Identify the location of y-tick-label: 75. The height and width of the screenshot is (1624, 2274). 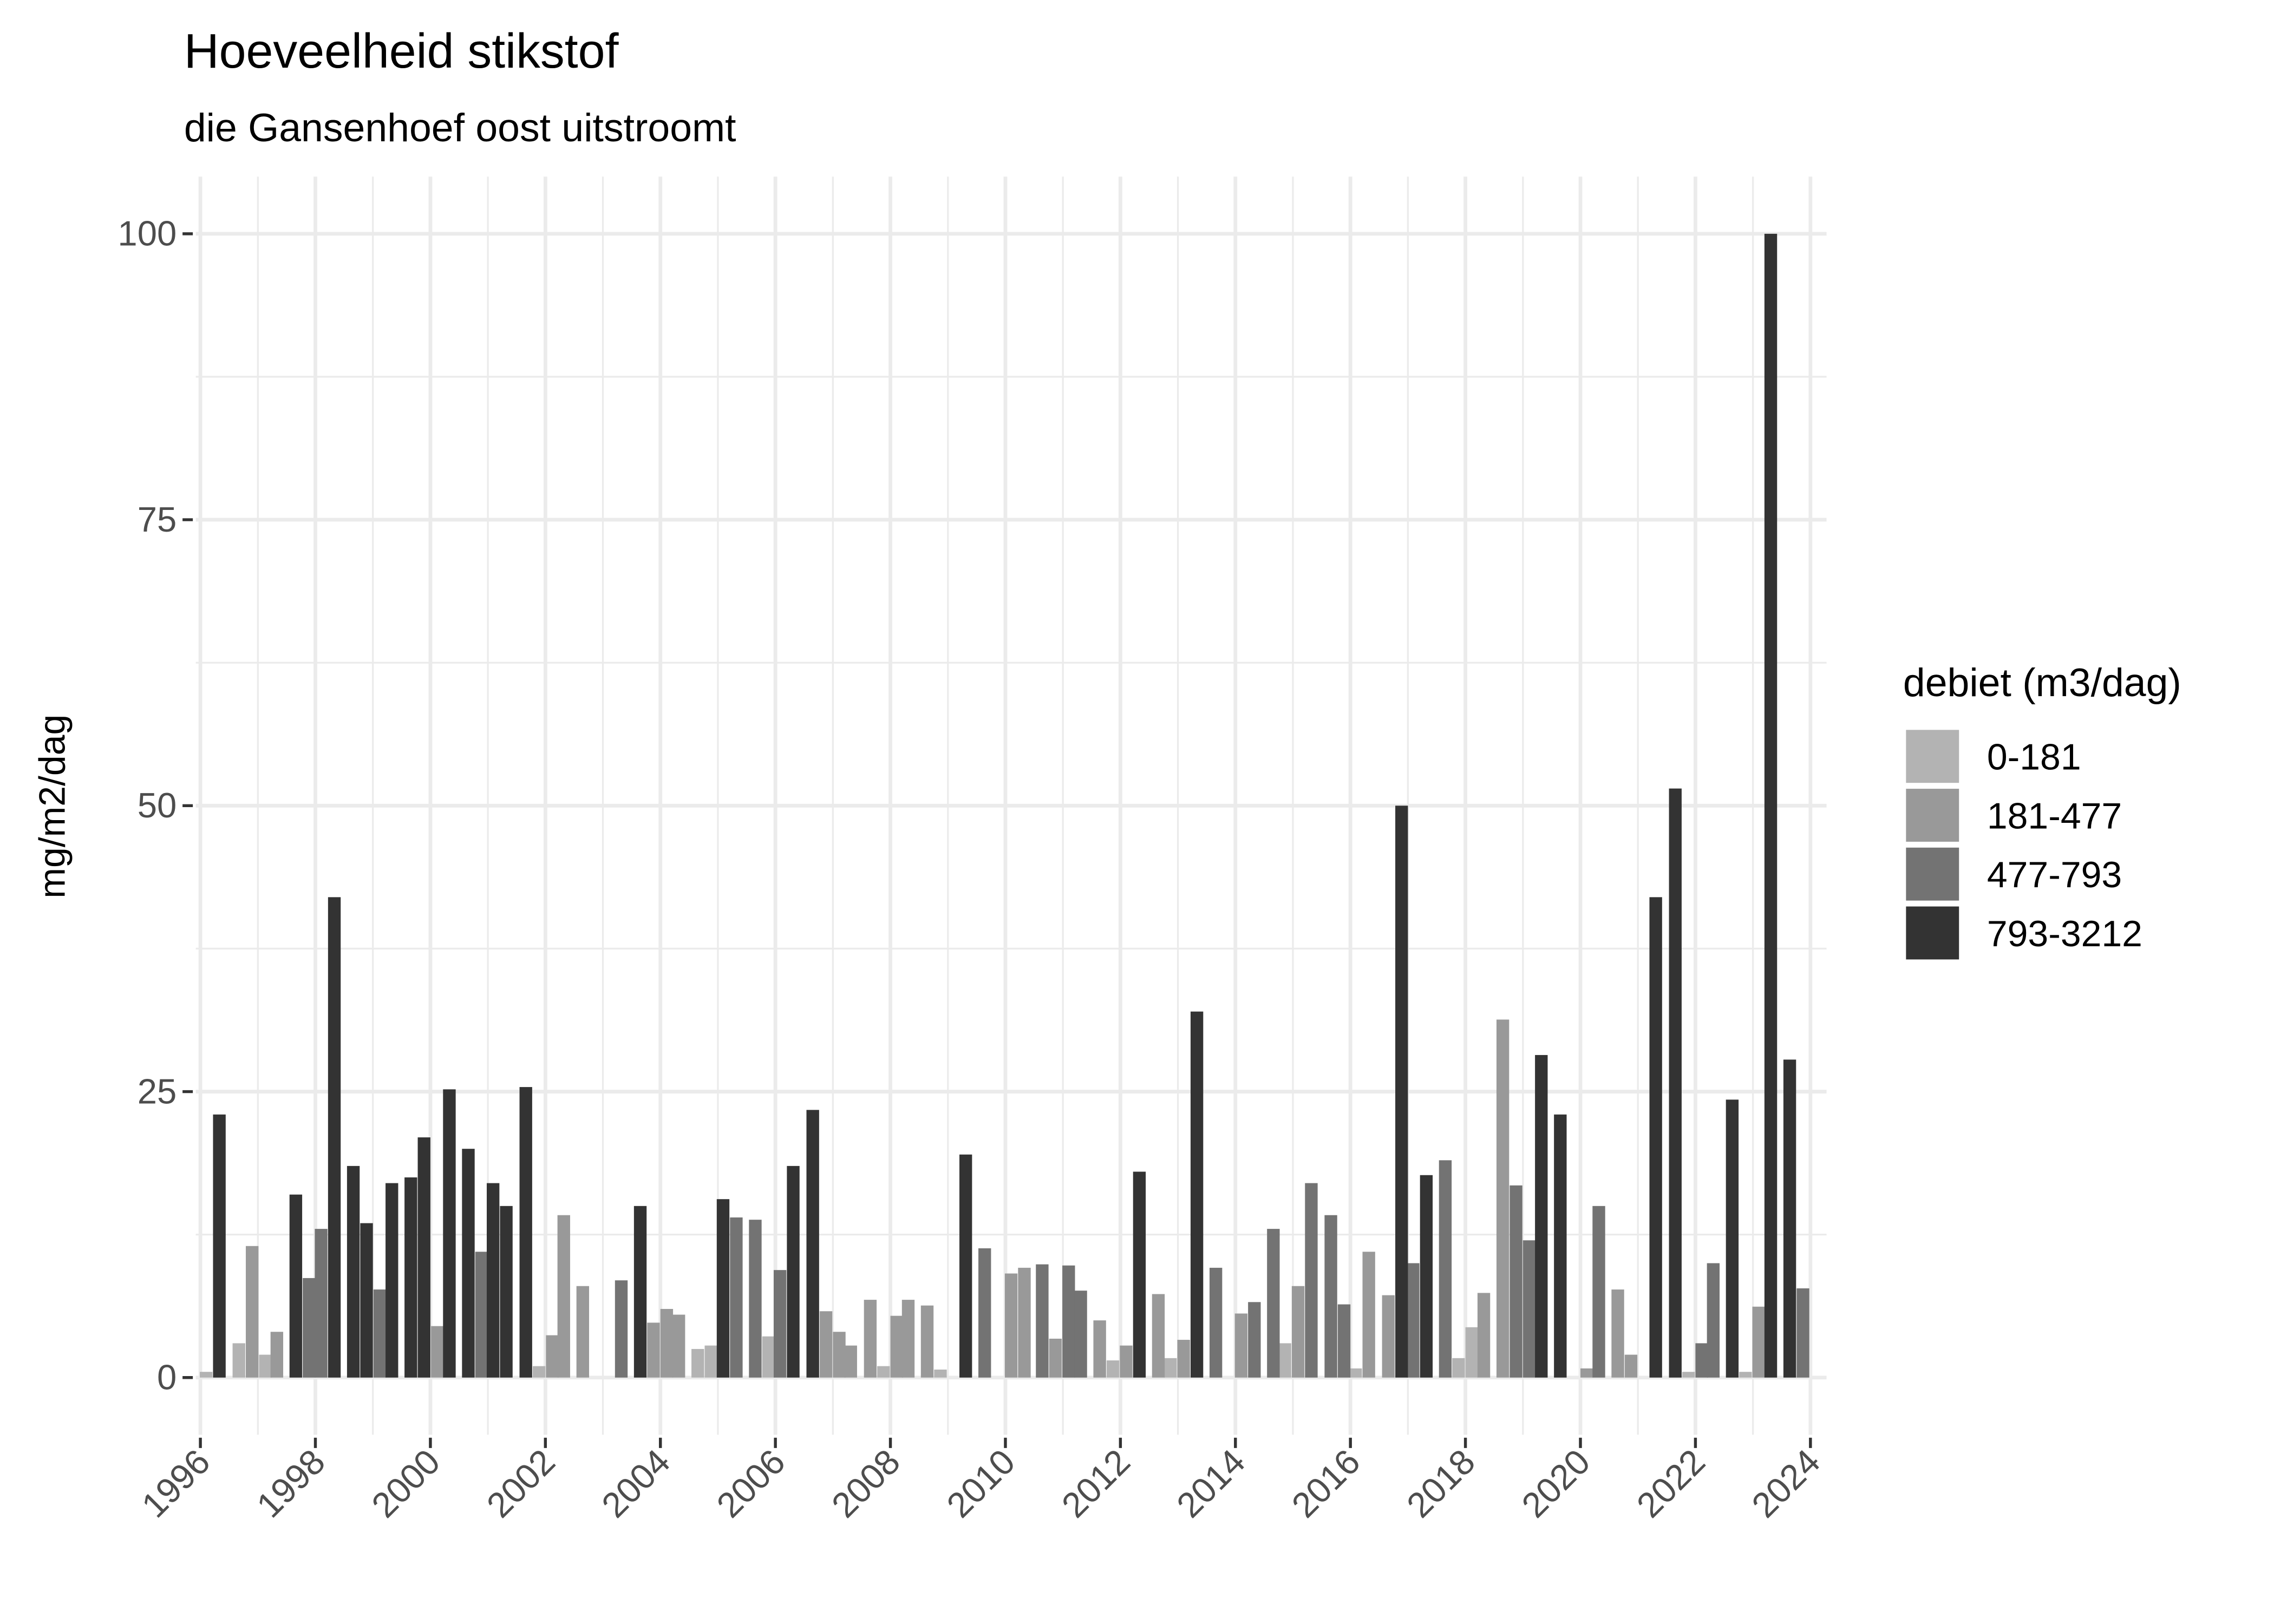
(158, 519).